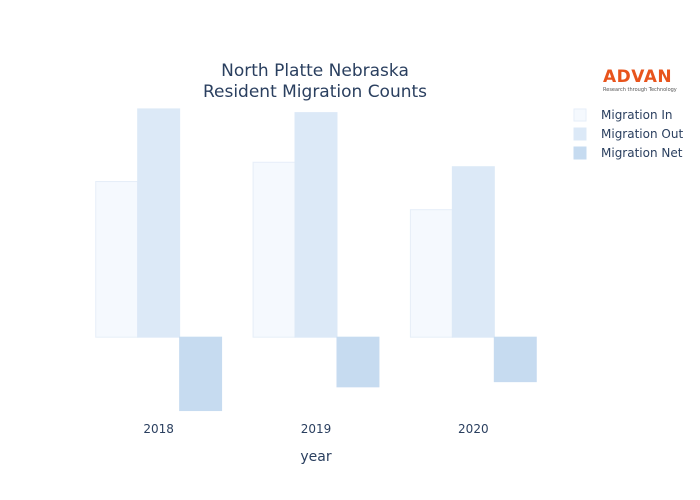 This screenshot has width=700, height=500. I want to click on chart-title-line-2: Resident Migration Counts, so click(315, 92).